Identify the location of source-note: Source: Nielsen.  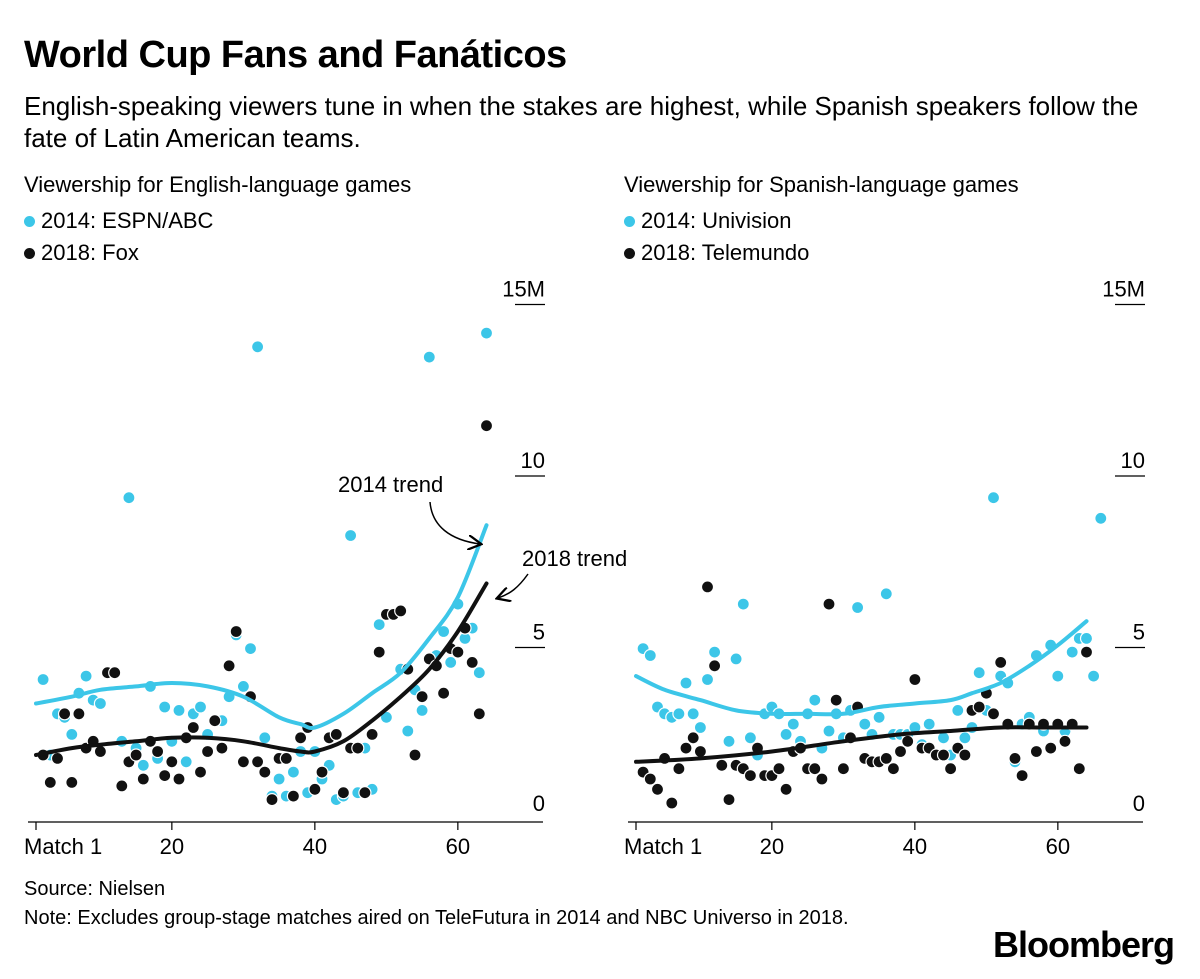
(95, 889).